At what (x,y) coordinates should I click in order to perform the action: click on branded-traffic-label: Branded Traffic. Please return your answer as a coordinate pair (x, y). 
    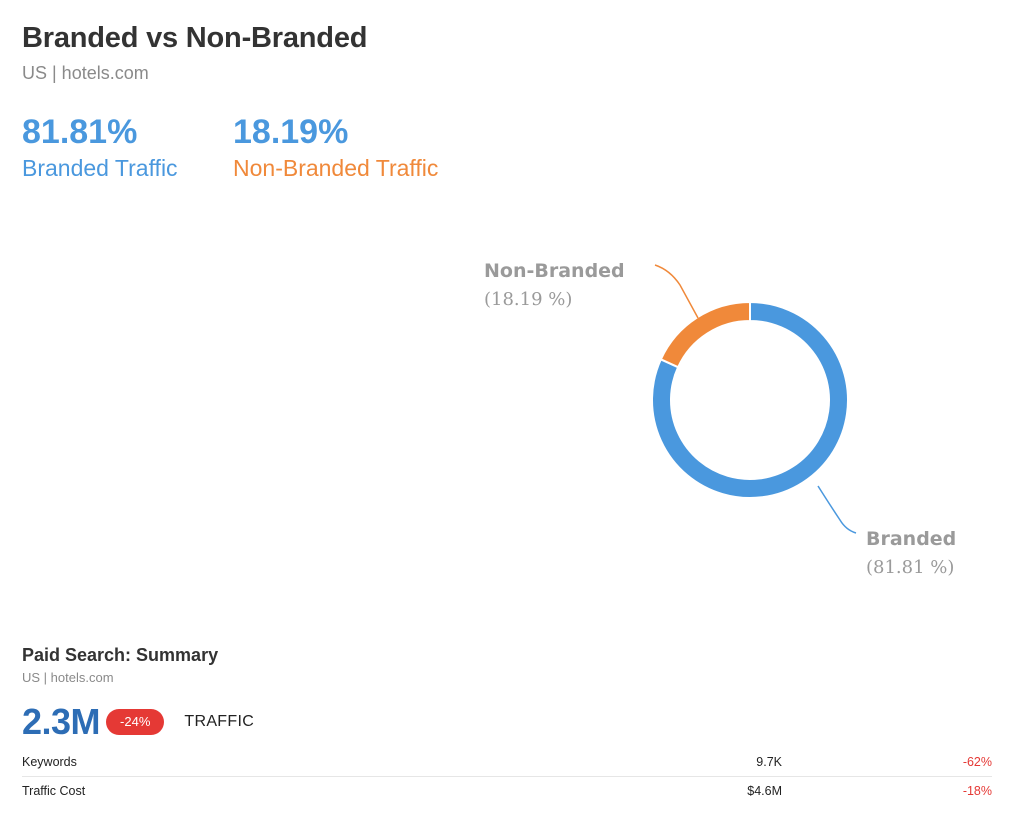
    Looking at the image, I should click on (100, 168).